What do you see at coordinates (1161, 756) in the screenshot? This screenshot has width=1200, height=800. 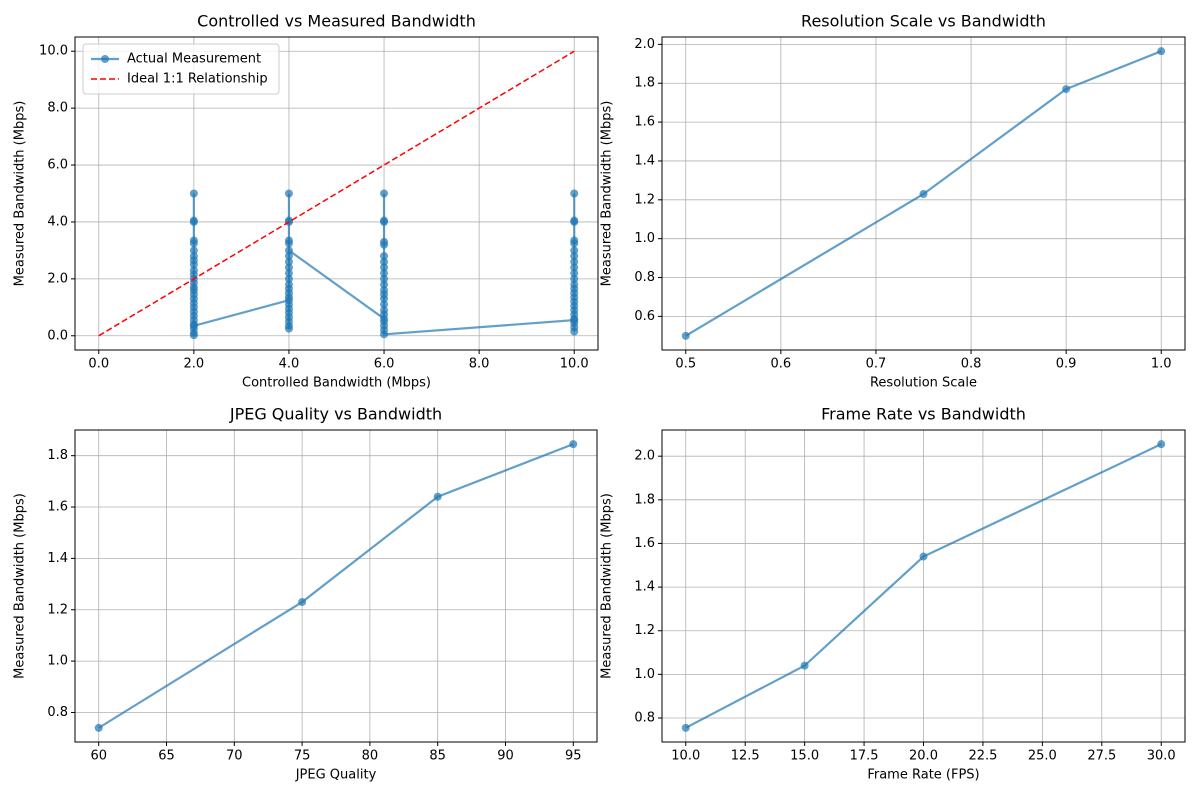 I see `x-tick-label: 30.0` at bounding box center [1161, 756].